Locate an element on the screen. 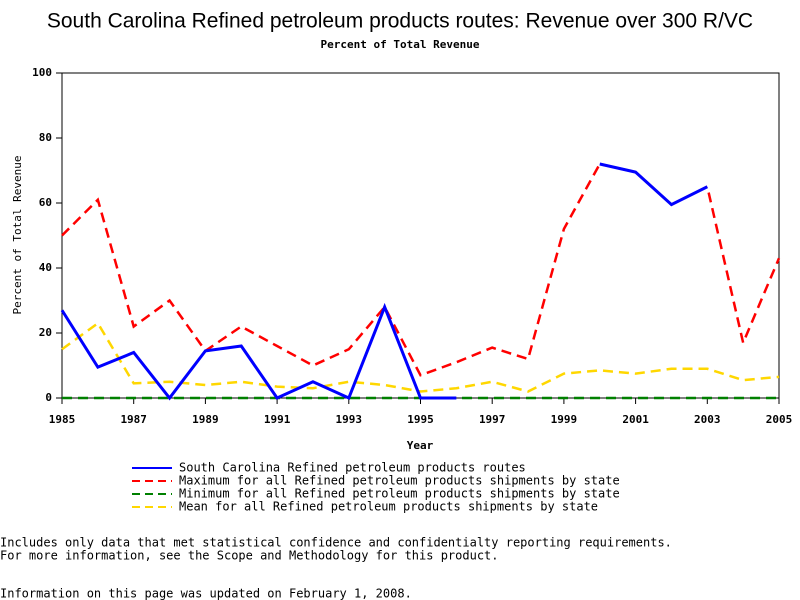  x-tick-label: 1991 is located at coordinates (277, 419).